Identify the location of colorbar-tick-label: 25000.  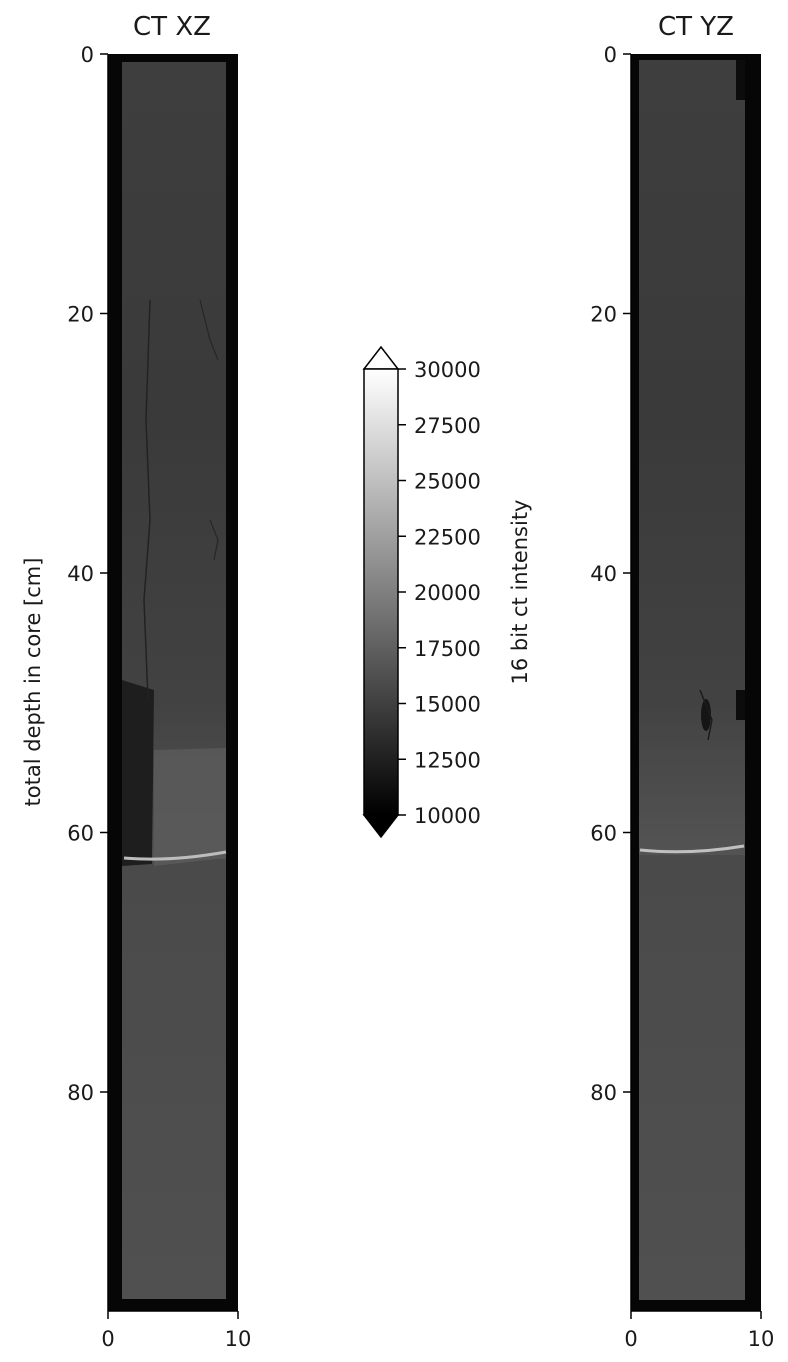
(447, 482).